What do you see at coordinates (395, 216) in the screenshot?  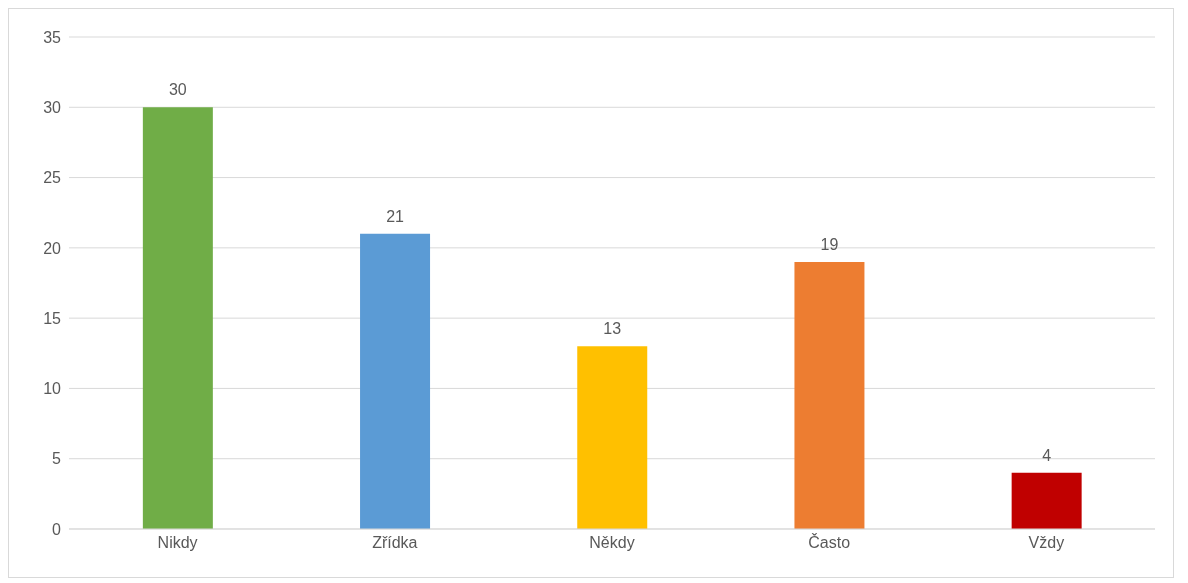 I see `data-label: 21` at bounding box center [395, 216].